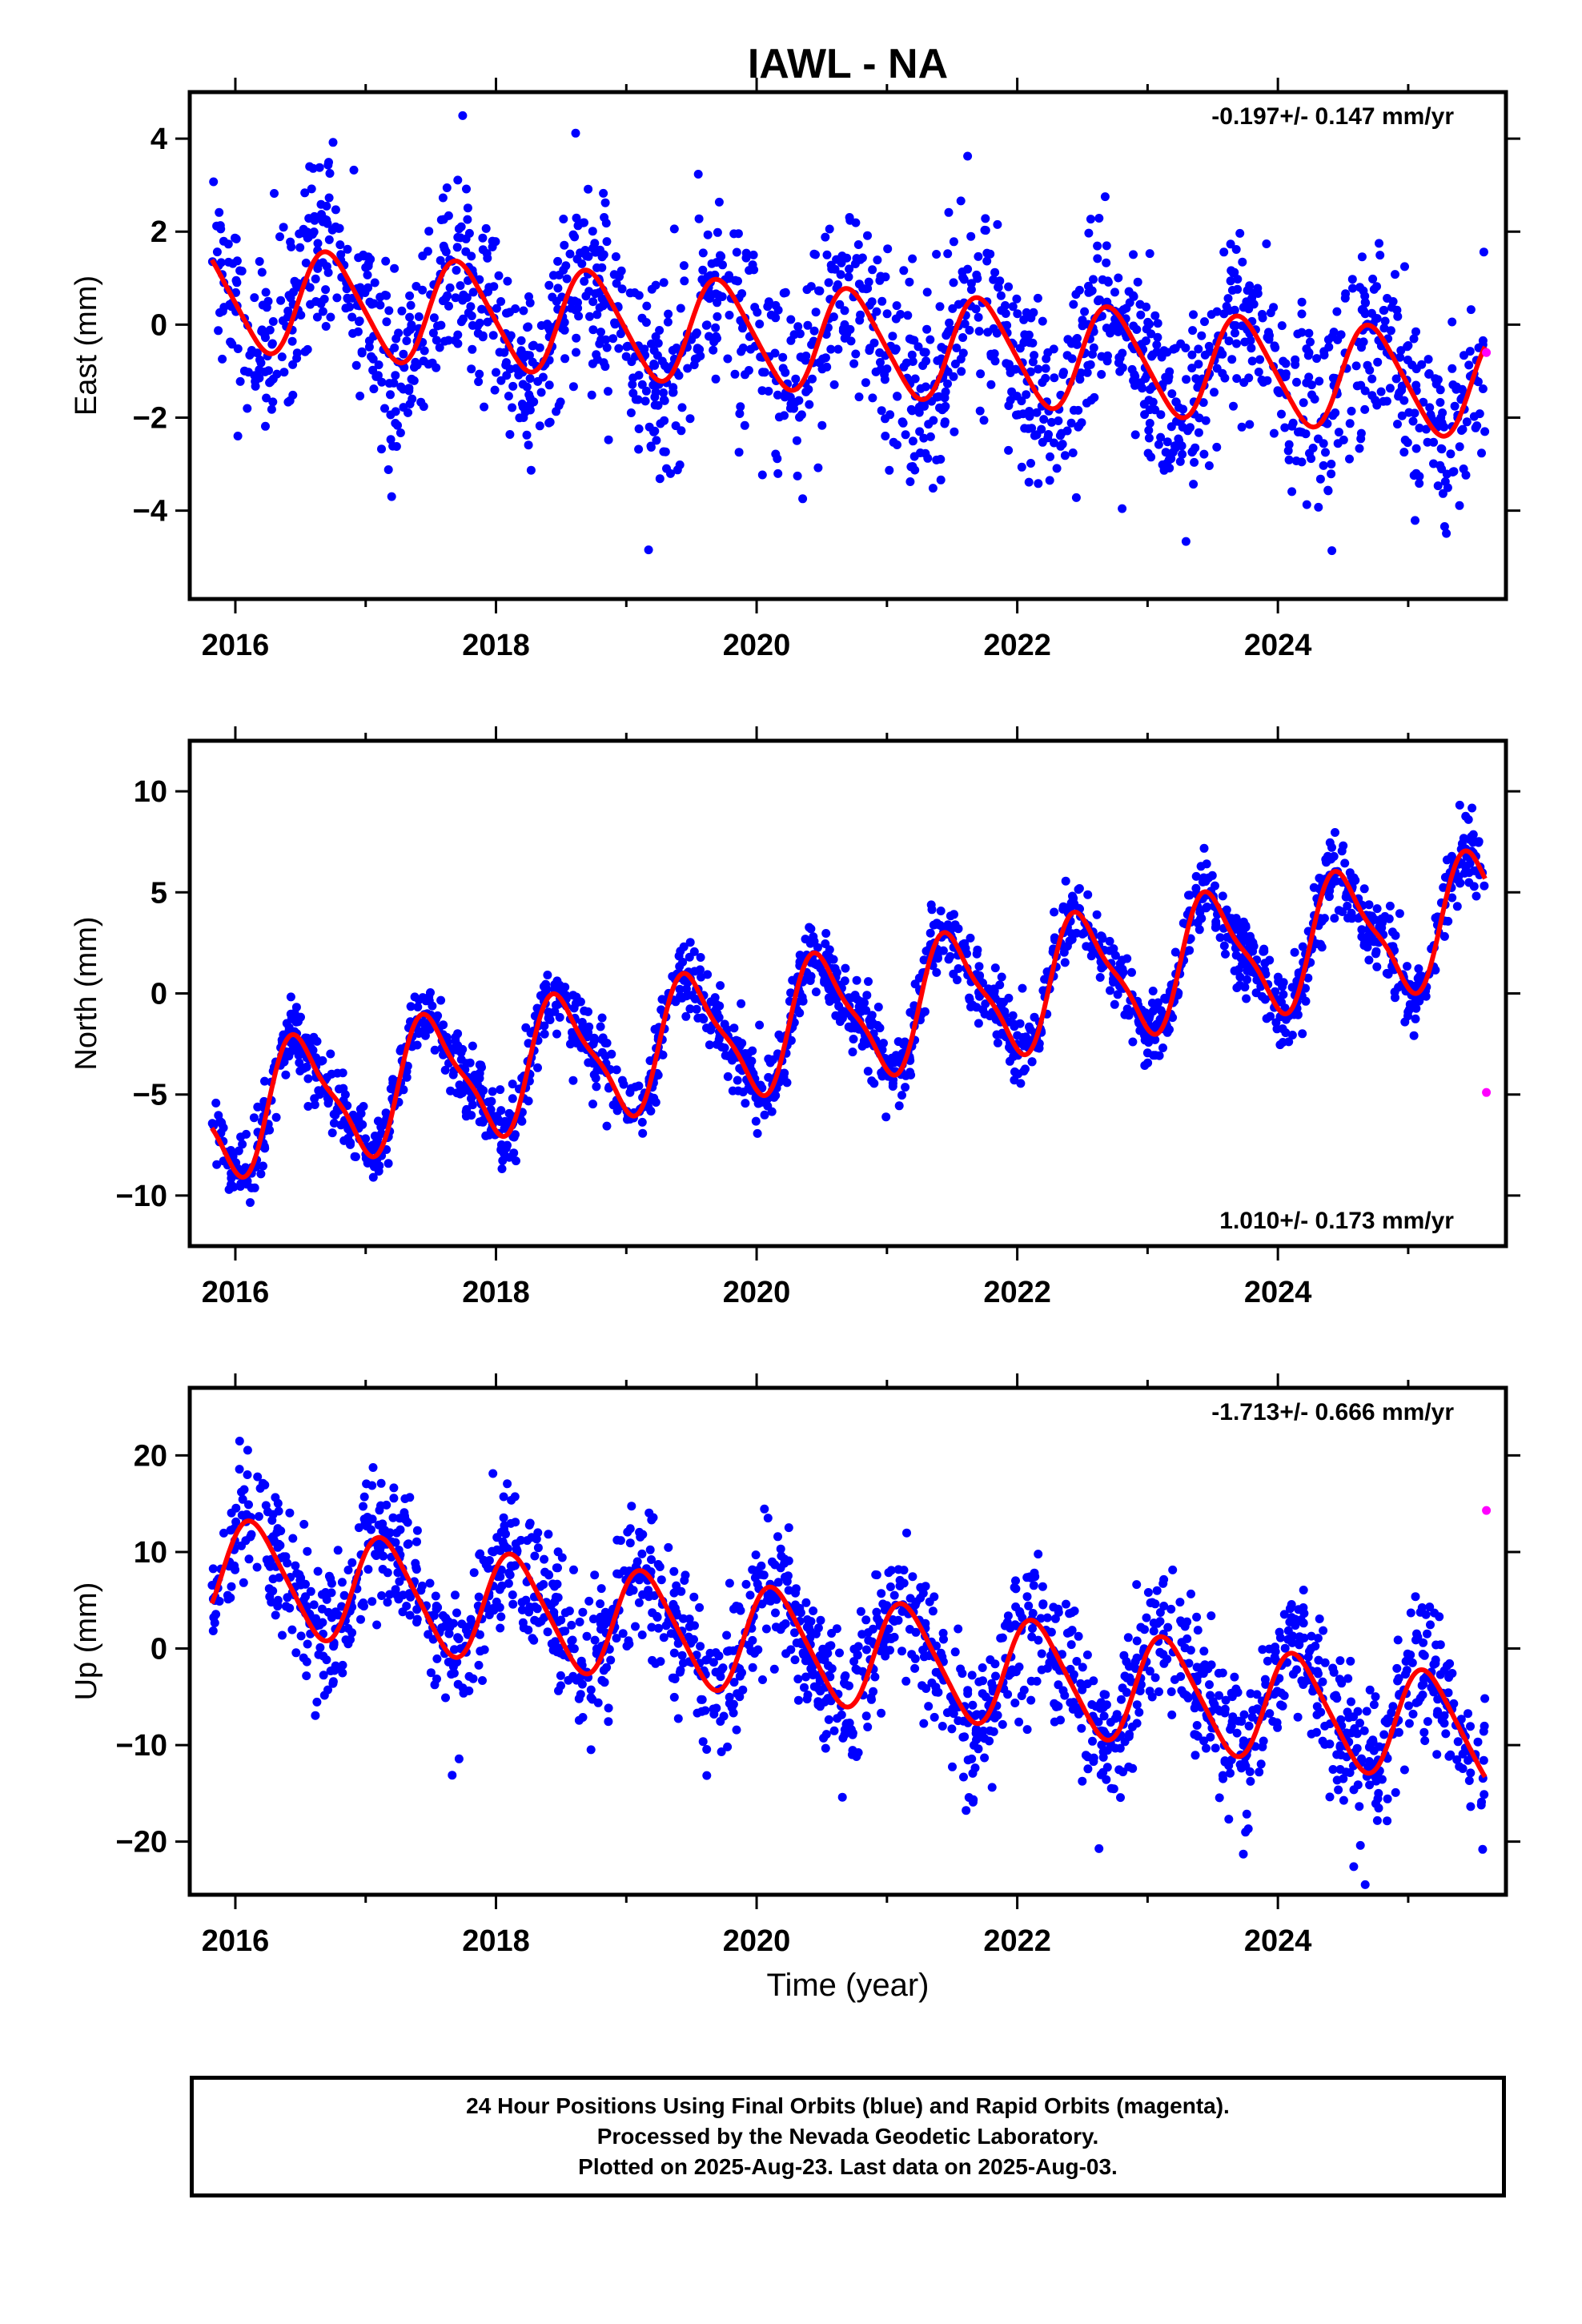 This screenshot has height=2324, width=1582. What do you see at coordinates (86, 993) in the screenshot?
I see `north-ylabel: North (mm)` at bounding box center [86, 993].